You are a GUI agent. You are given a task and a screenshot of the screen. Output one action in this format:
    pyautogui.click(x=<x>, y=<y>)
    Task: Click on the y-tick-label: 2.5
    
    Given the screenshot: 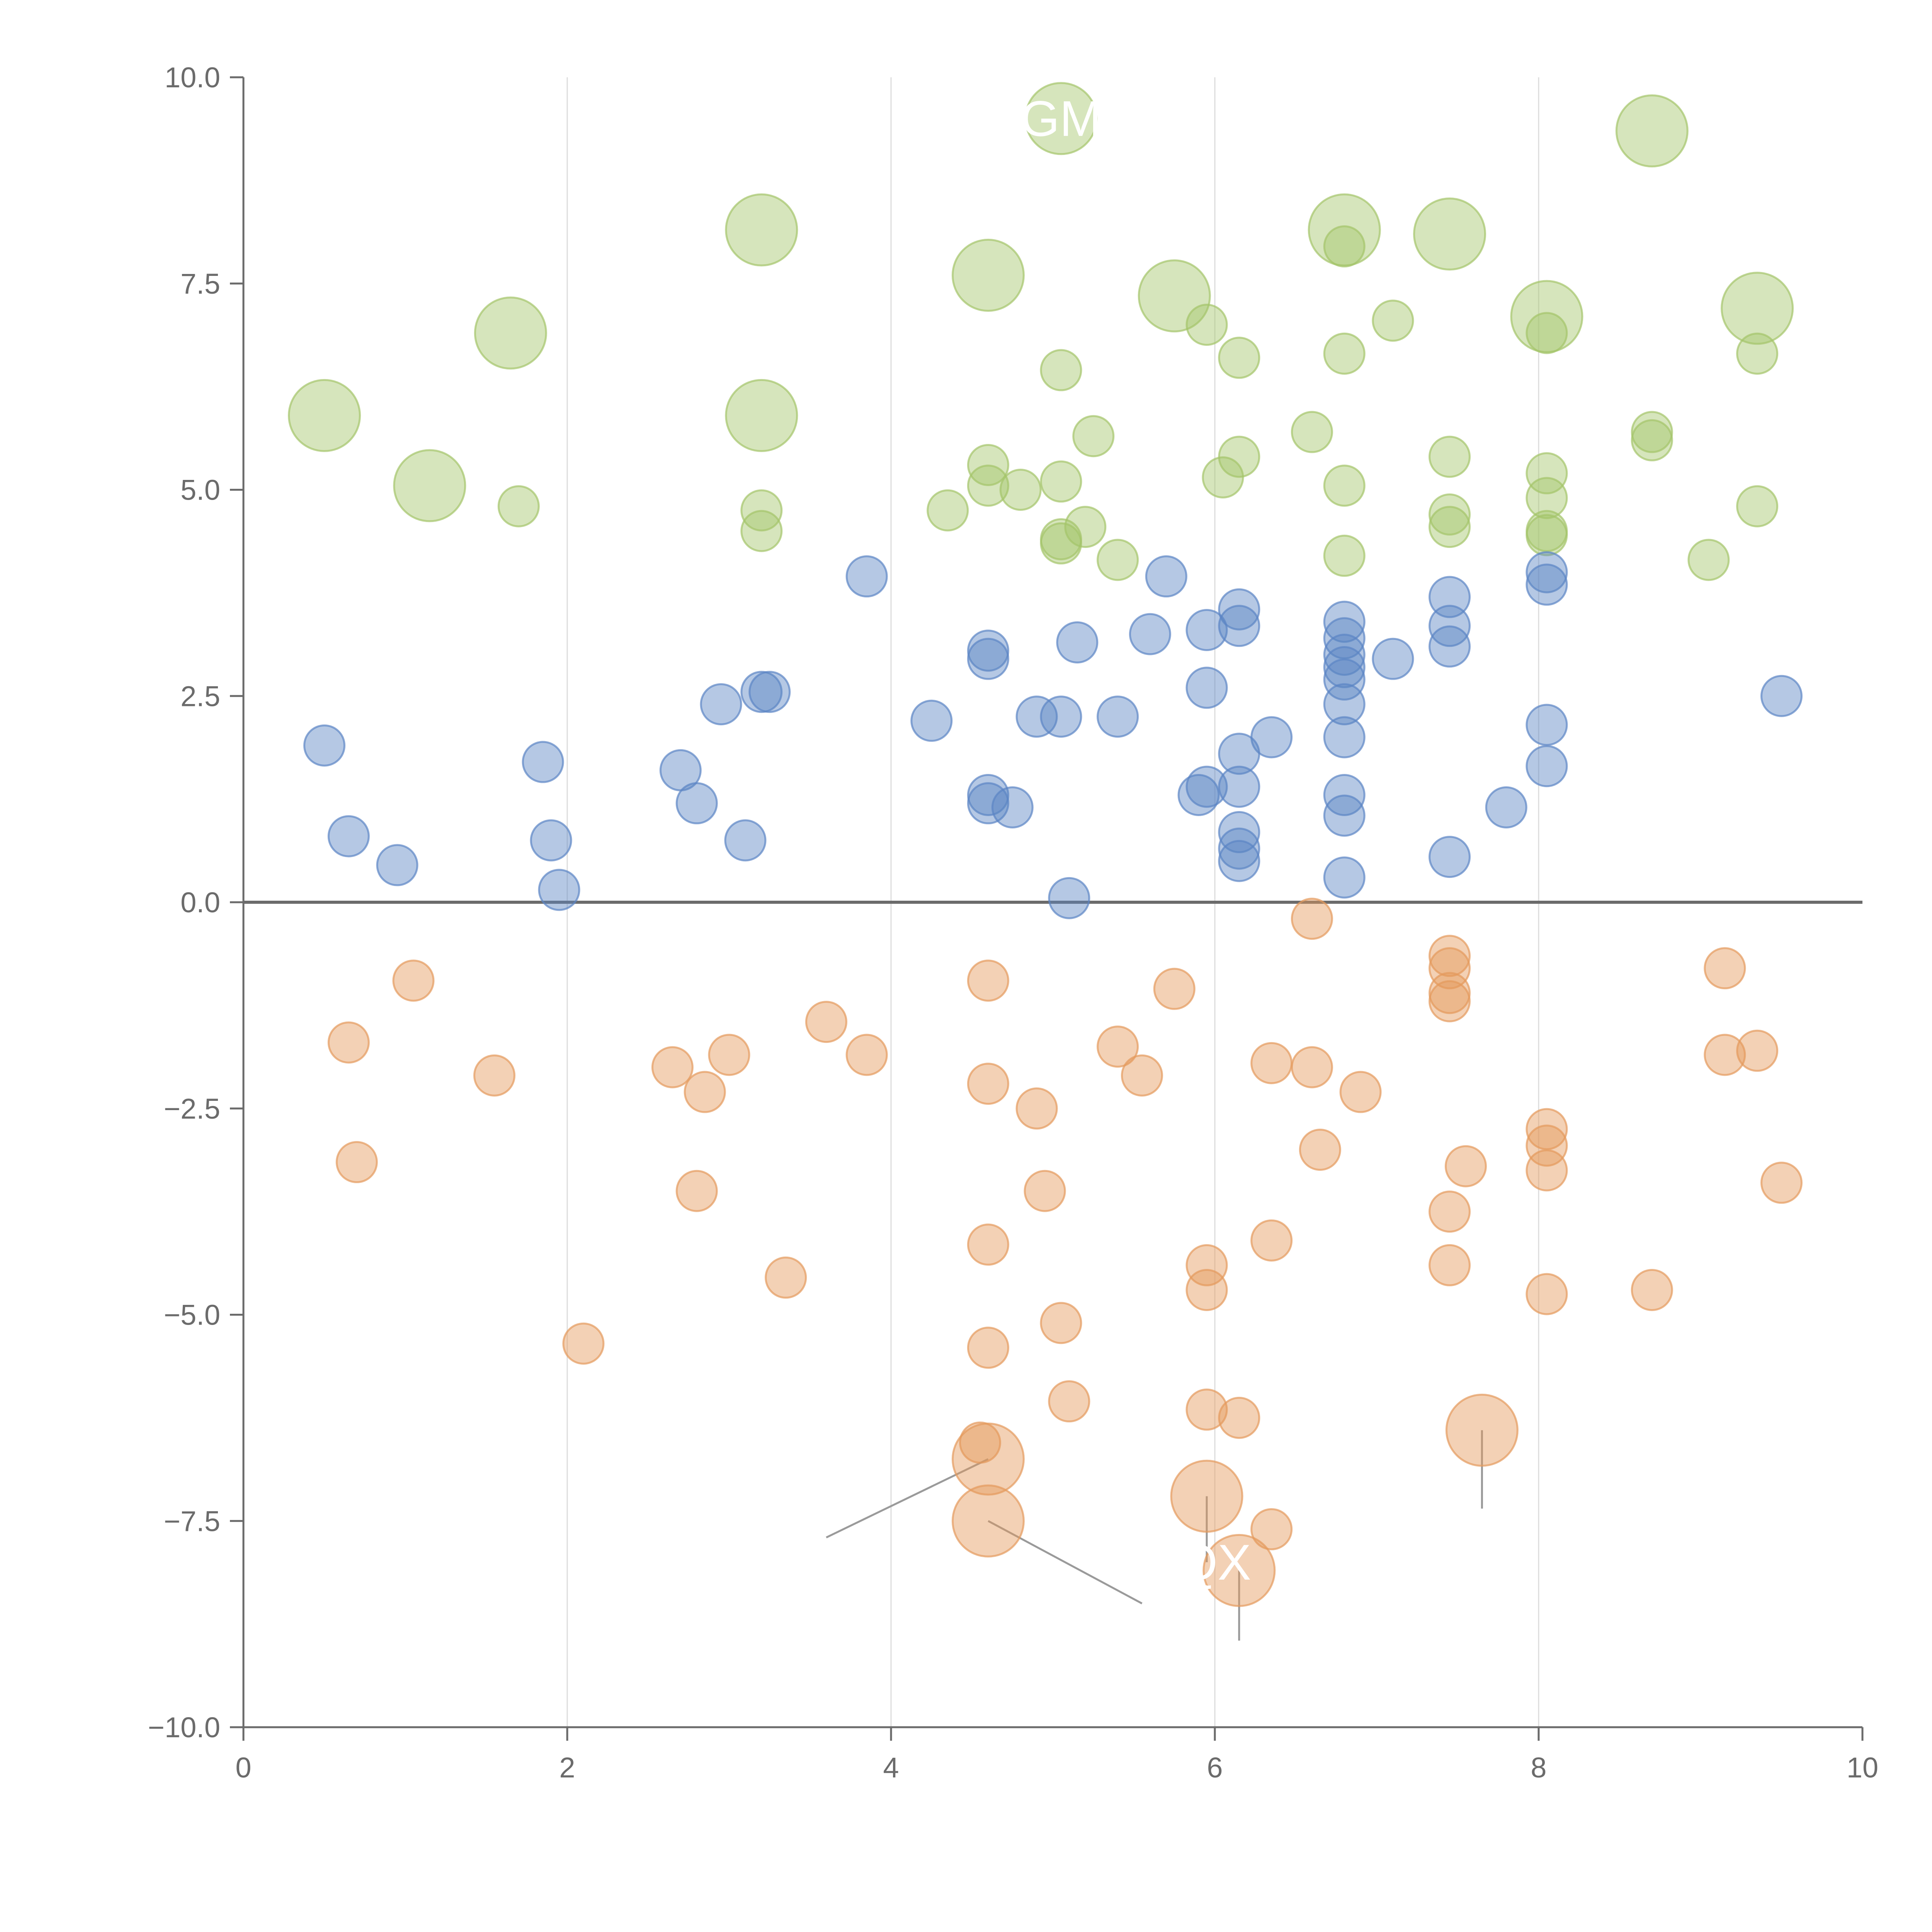 What is the action you would take?
    pyautogui.click(x=200, y=696)
    